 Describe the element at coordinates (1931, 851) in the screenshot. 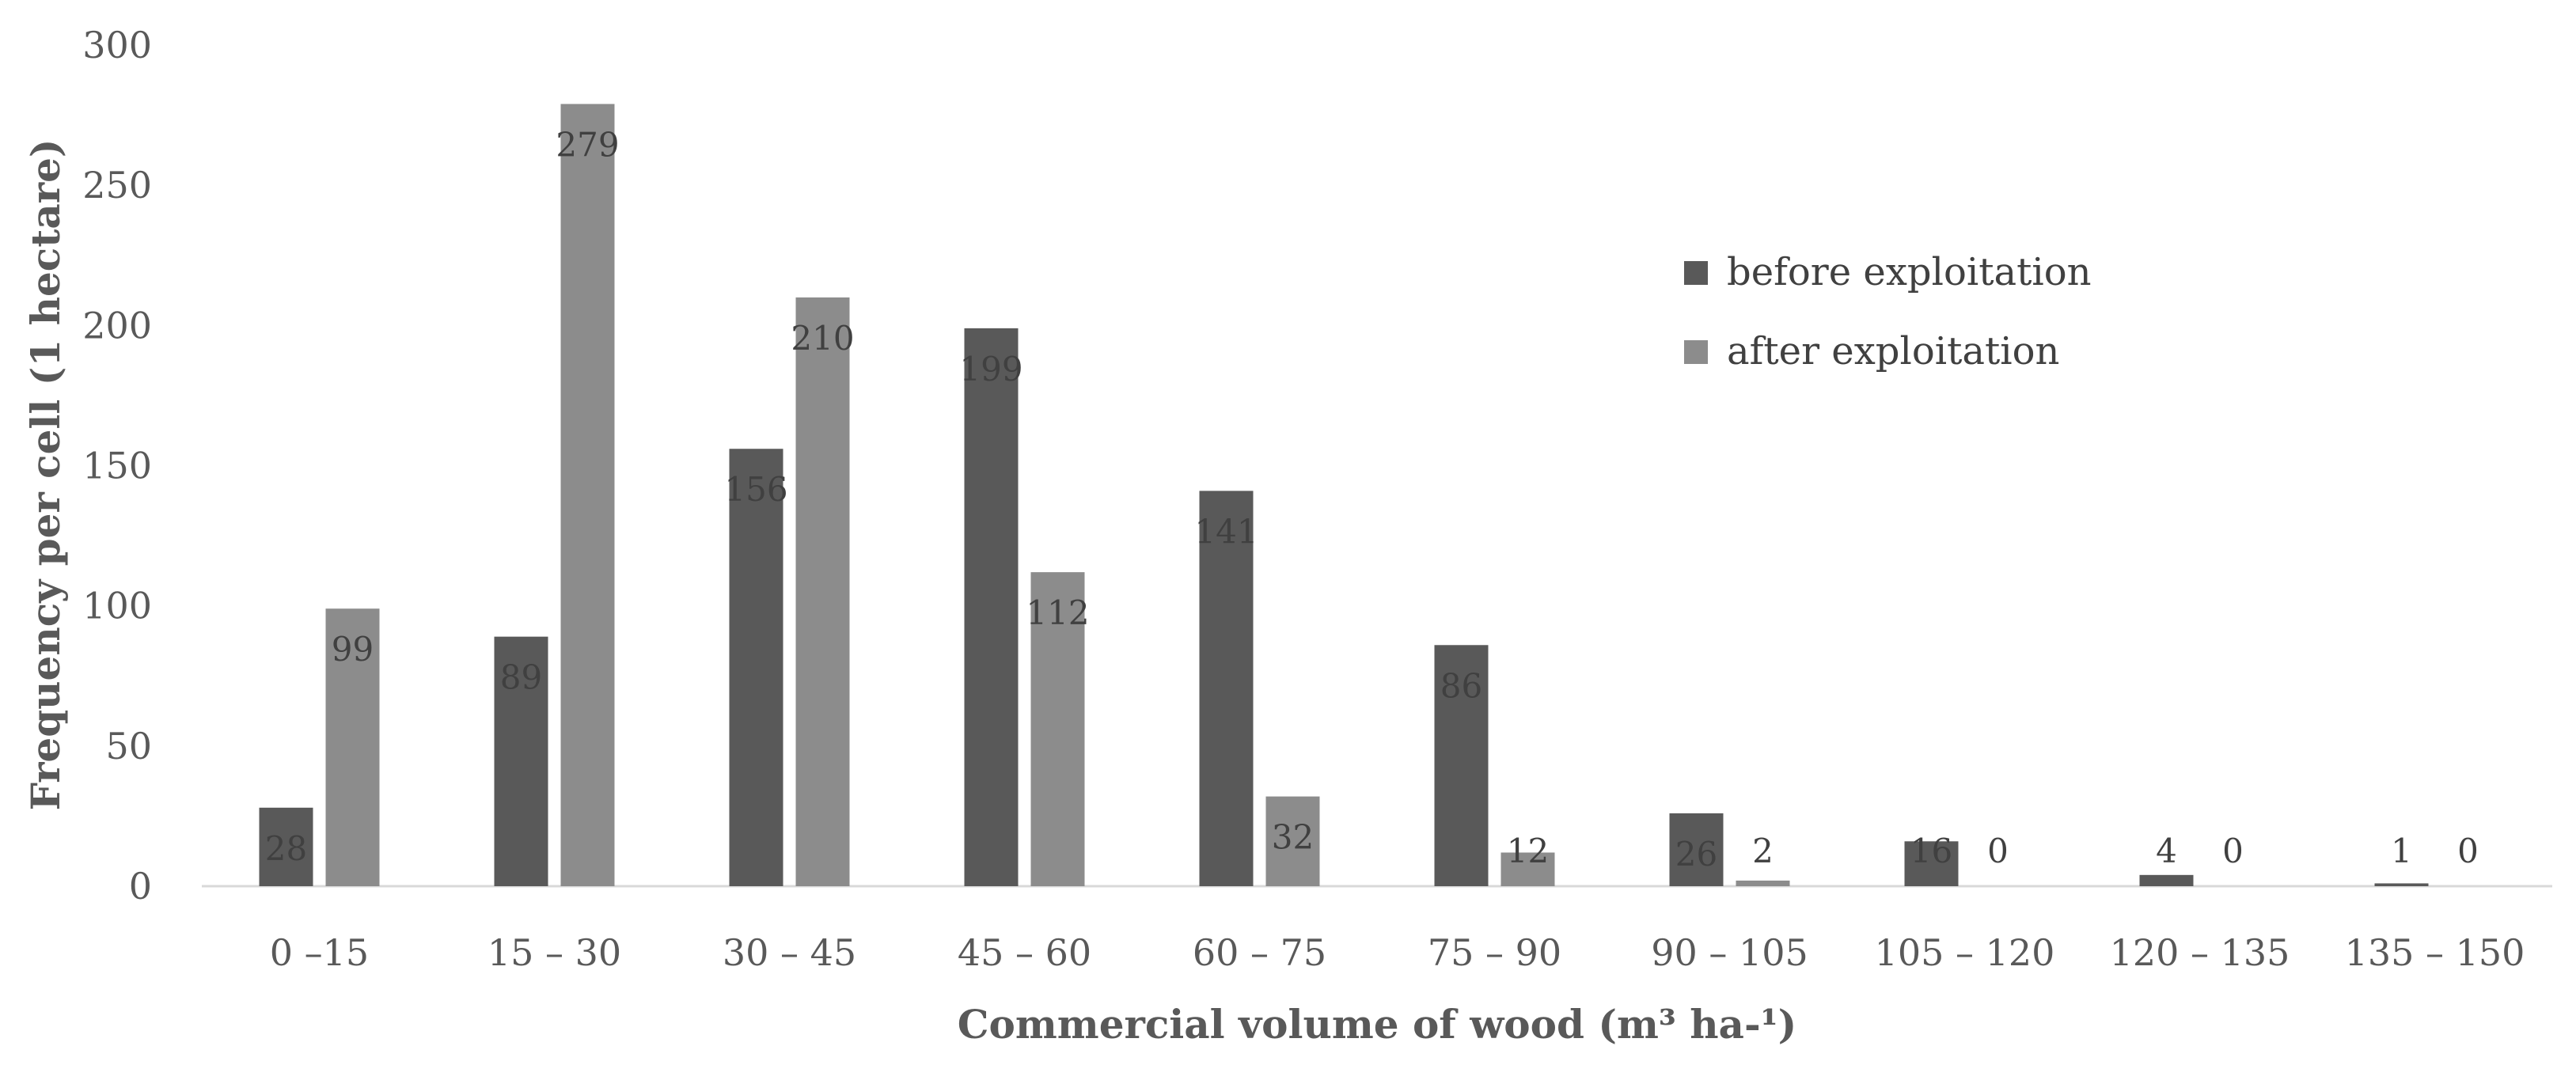

I see `data-label-before-7: 16` at that location.